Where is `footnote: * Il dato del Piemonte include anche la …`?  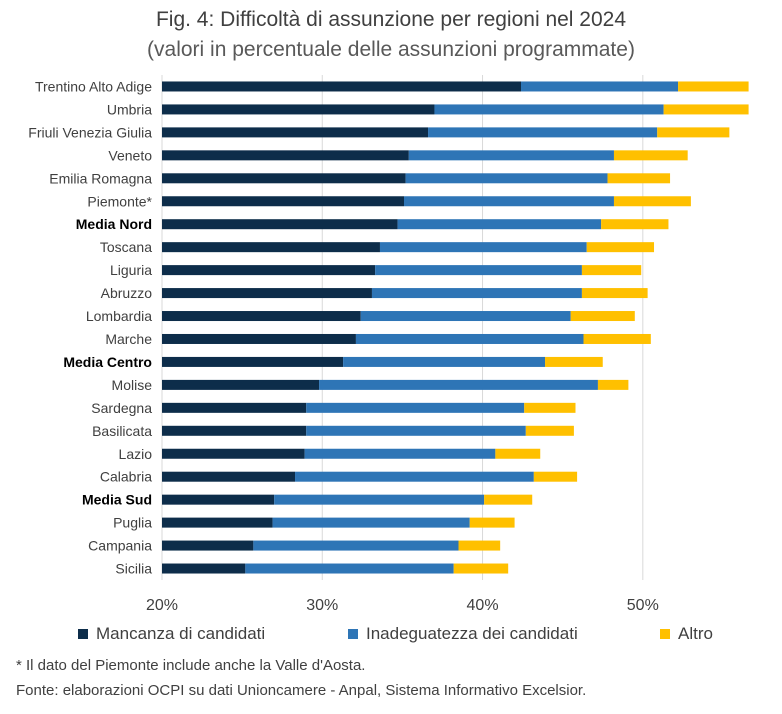
footnote: * Il dato del Piemonte include anche la … is located at coordinates (191, 665).